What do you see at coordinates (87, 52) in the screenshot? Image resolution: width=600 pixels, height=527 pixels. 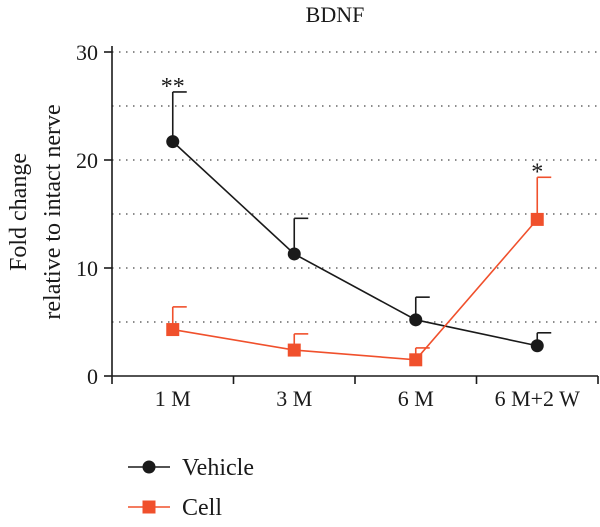 I see `y-tick-label: 30` at bounding box center [87, 52].